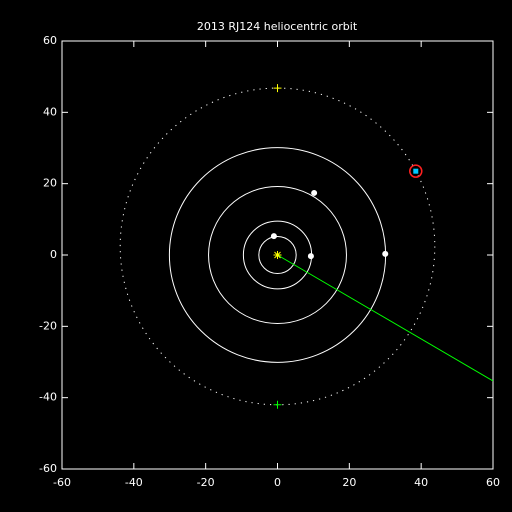 Image resolution: width=512 pixels, height=512 pixels. What do you see at coordinates (50, 183) in the screenshot?
I see `y-tick-label: 20` at bounding box center [50, 183].